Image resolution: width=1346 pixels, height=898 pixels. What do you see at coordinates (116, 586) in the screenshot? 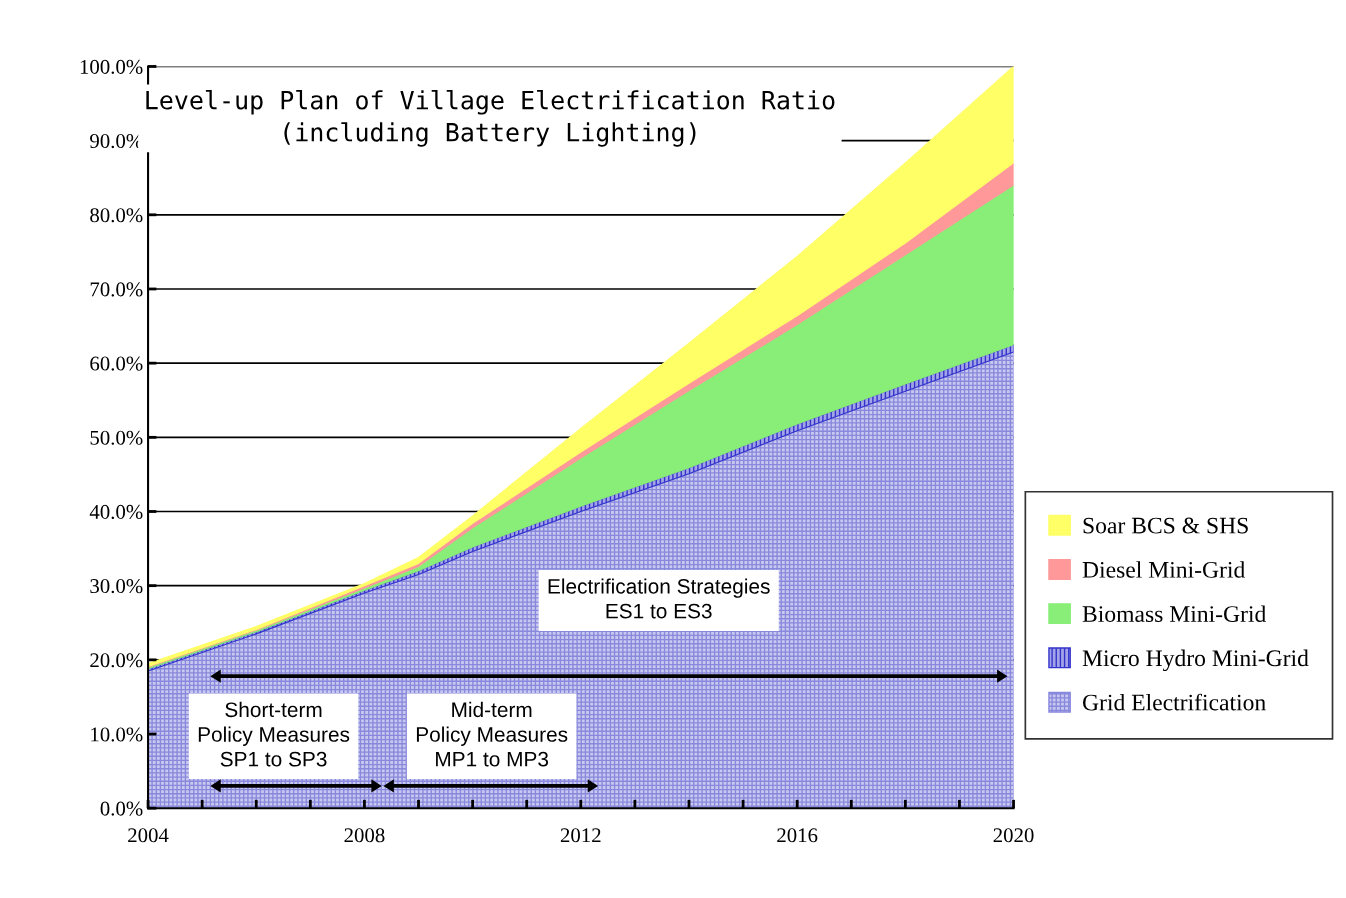
I see `y-tick-label: 30.0%` at bounding box center [116, 586].